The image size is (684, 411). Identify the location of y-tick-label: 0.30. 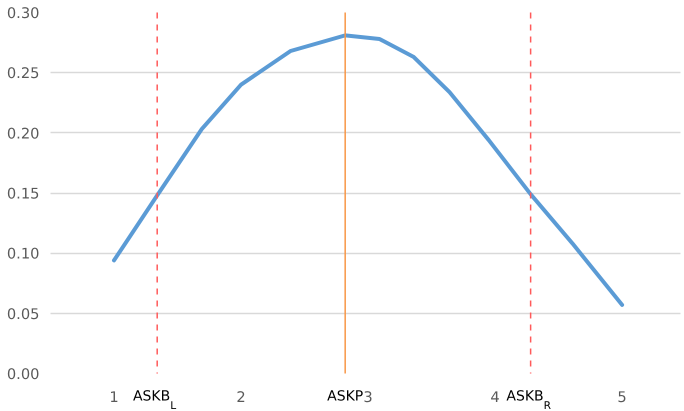
(23, 13).